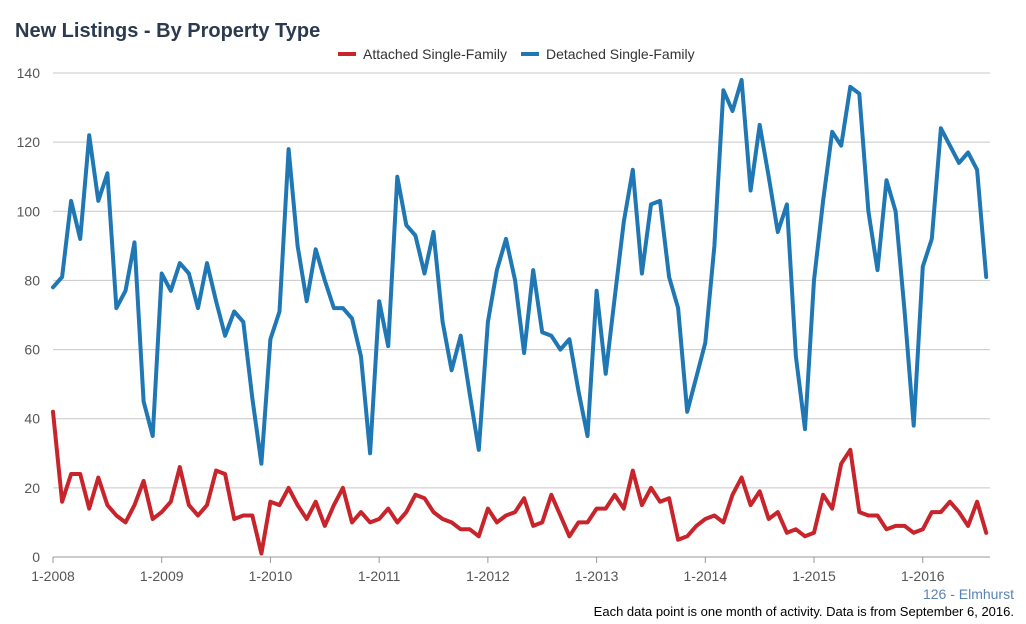  Describe the element at coordinates (32, 280) in the screenshot. I see `y-tick-label: 80` at that location.